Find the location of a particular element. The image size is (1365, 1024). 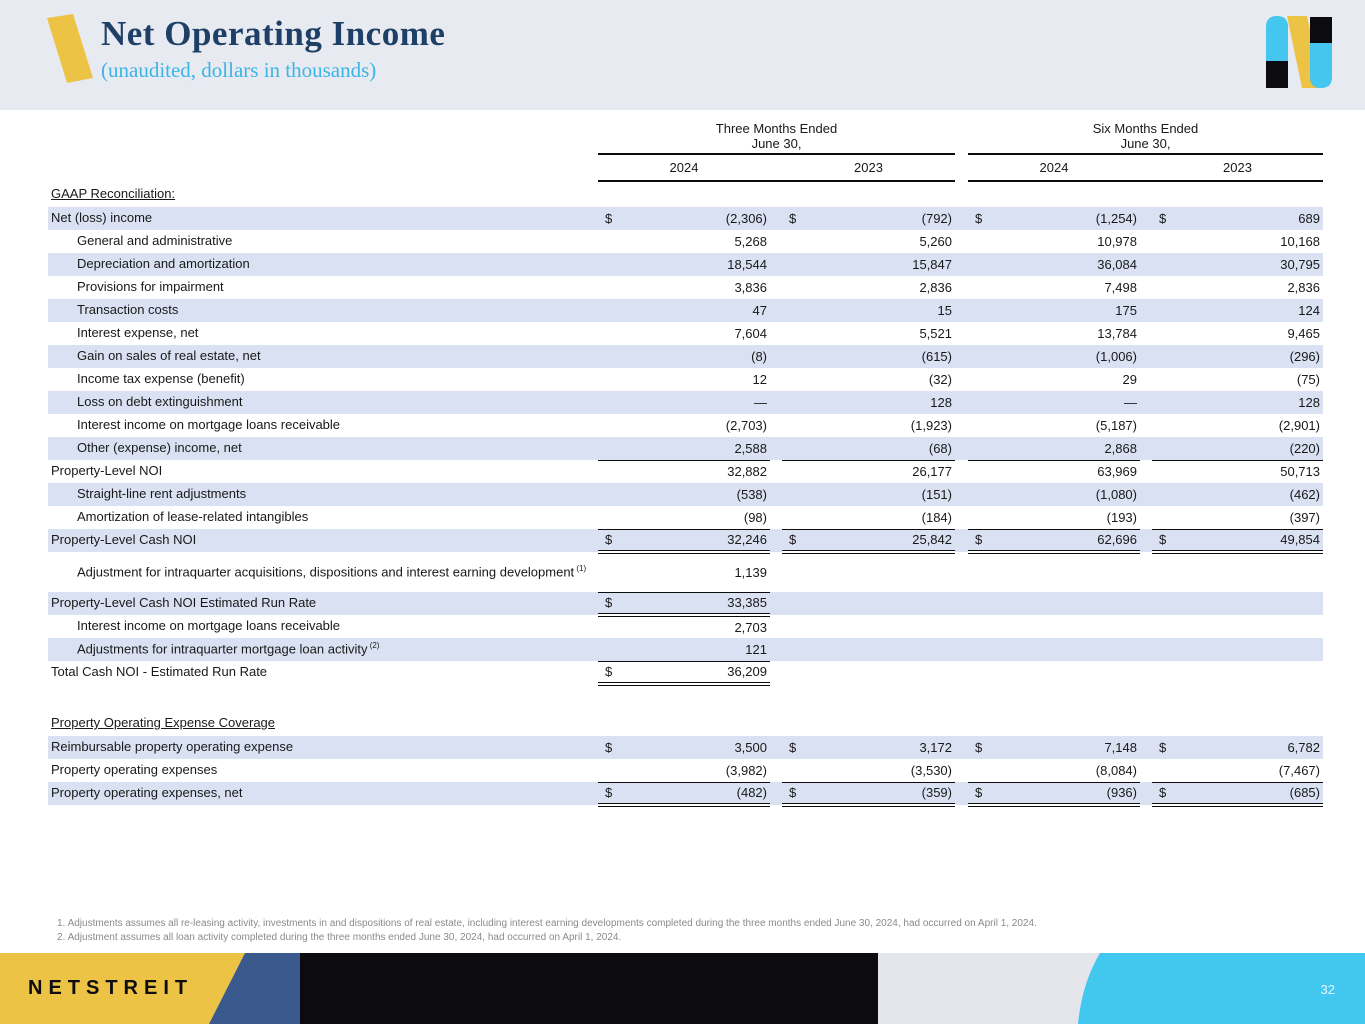

cell-value: 15,847 is located at coordinates (868, 265).